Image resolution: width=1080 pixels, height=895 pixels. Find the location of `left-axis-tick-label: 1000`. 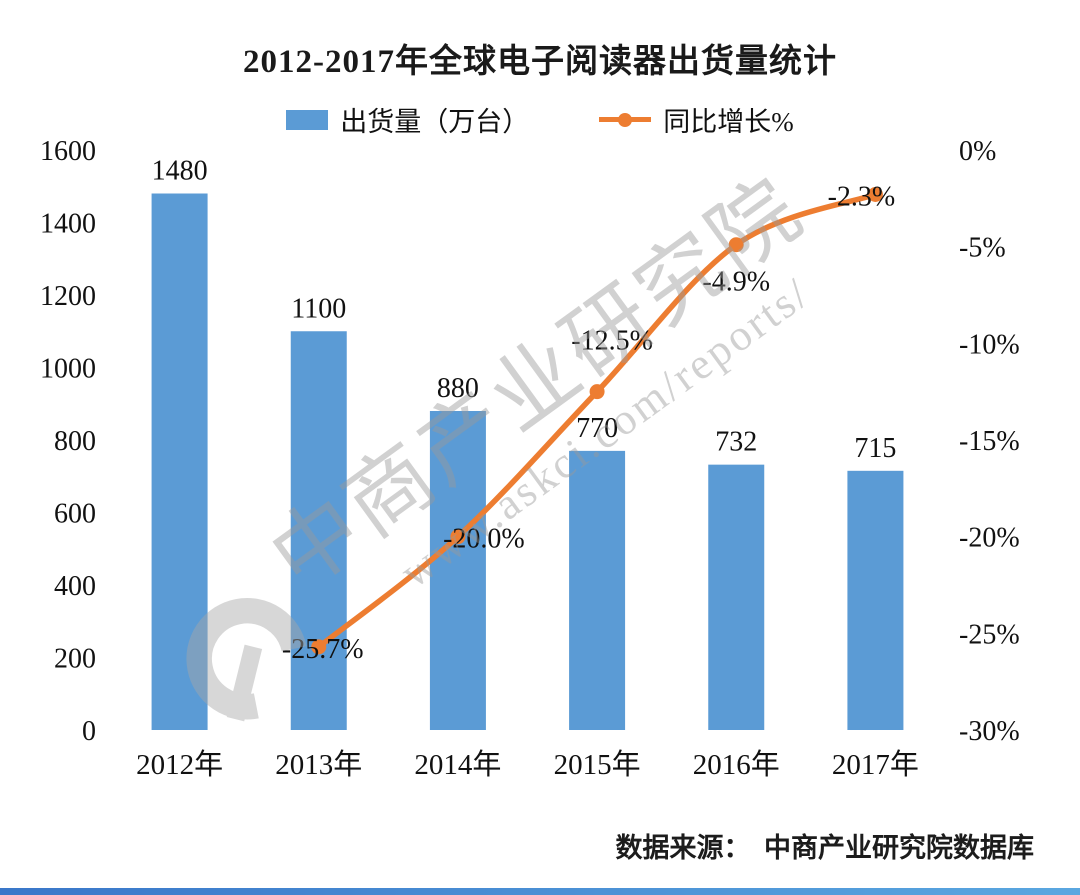

left-axis-tick-label: 1000 is located at coordinates (68, 369).